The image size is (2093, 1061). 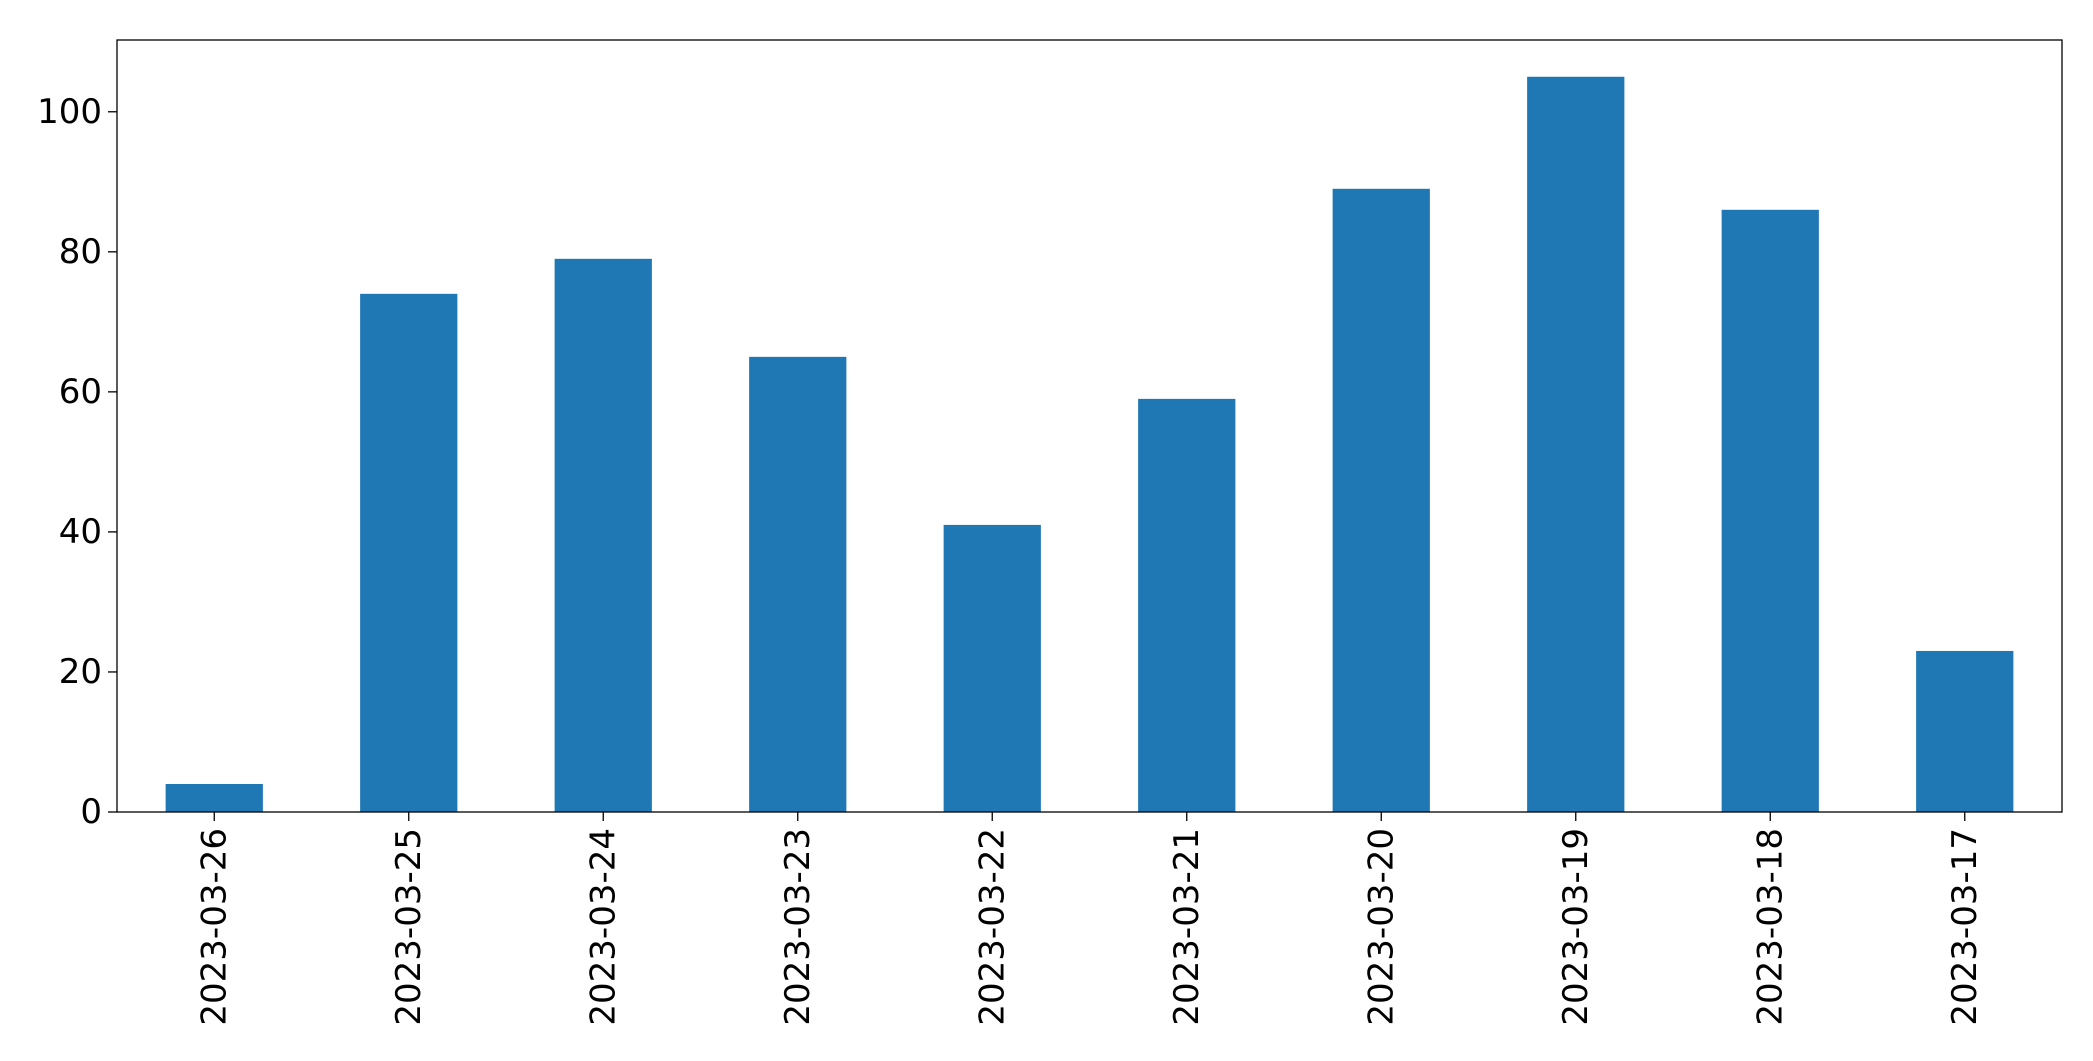 What do you see at coordinates (1965, 927) in the screenshot?
I see `x-tick-label: 2023-03-17` at bounding box center [1965, 927].